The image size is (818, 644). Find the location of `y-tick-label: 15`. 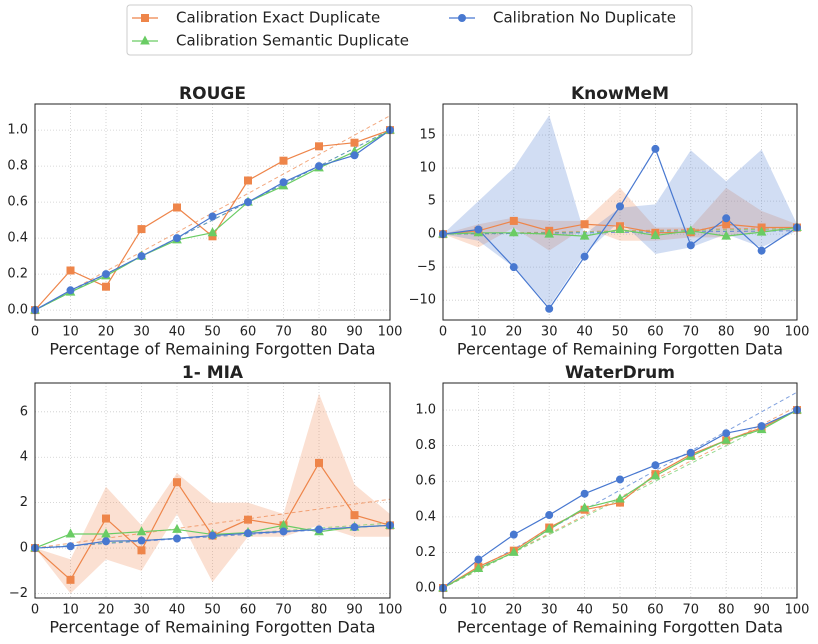

y-tick-label: 15 is located at coordinates (427, 135).